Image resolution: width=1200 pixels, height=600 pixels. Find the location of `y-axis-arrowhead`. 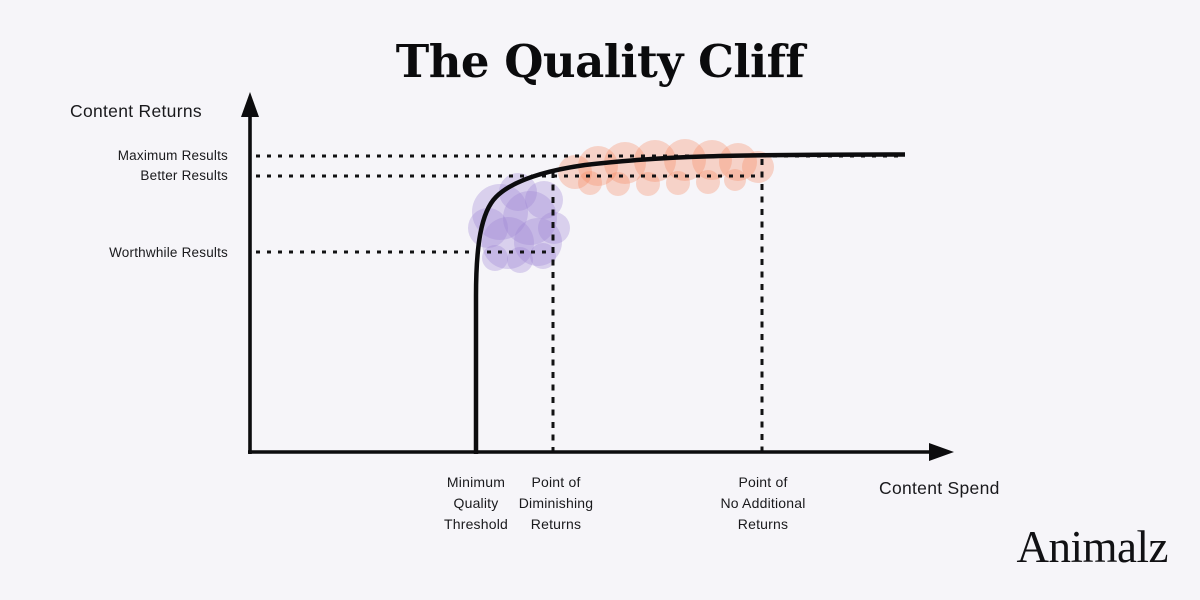

y-axis-arrowhead is located at coordinates (250, 104).